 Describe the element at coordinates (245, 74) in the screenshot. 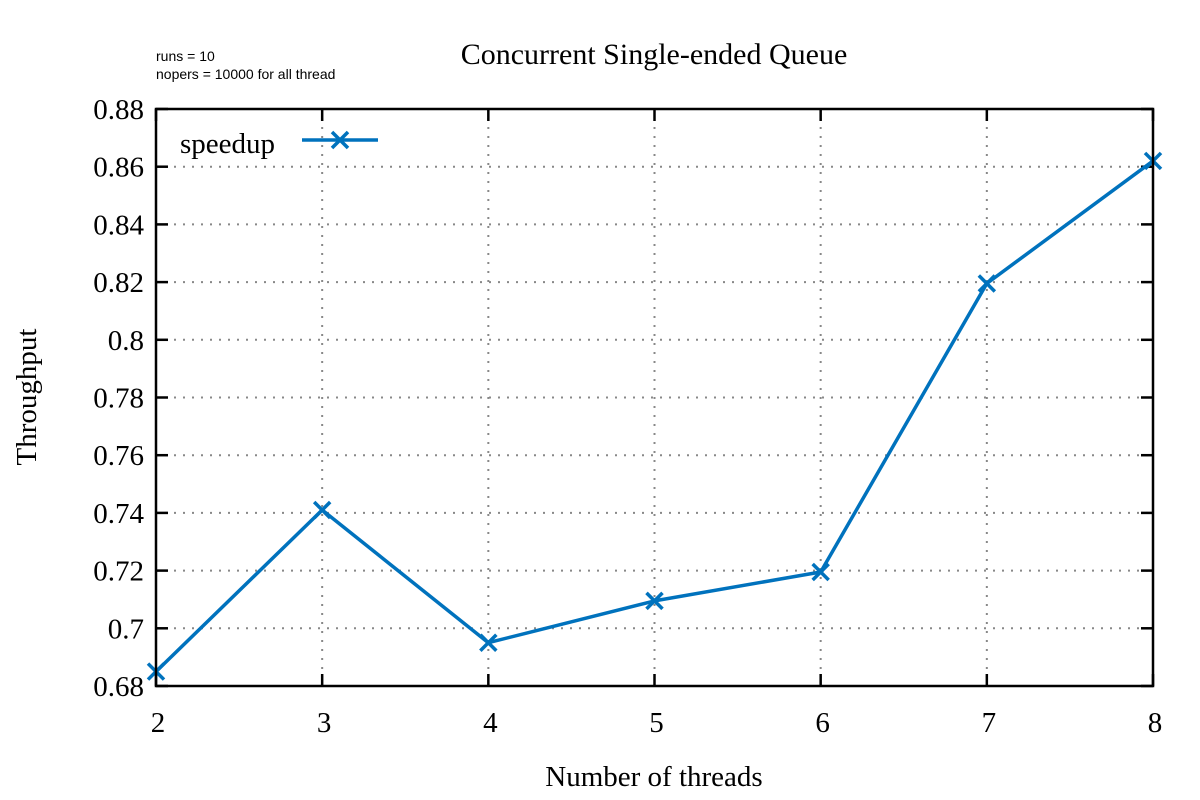

I see `annotation-nopers: nopers = 10000 for all thread` at that location.